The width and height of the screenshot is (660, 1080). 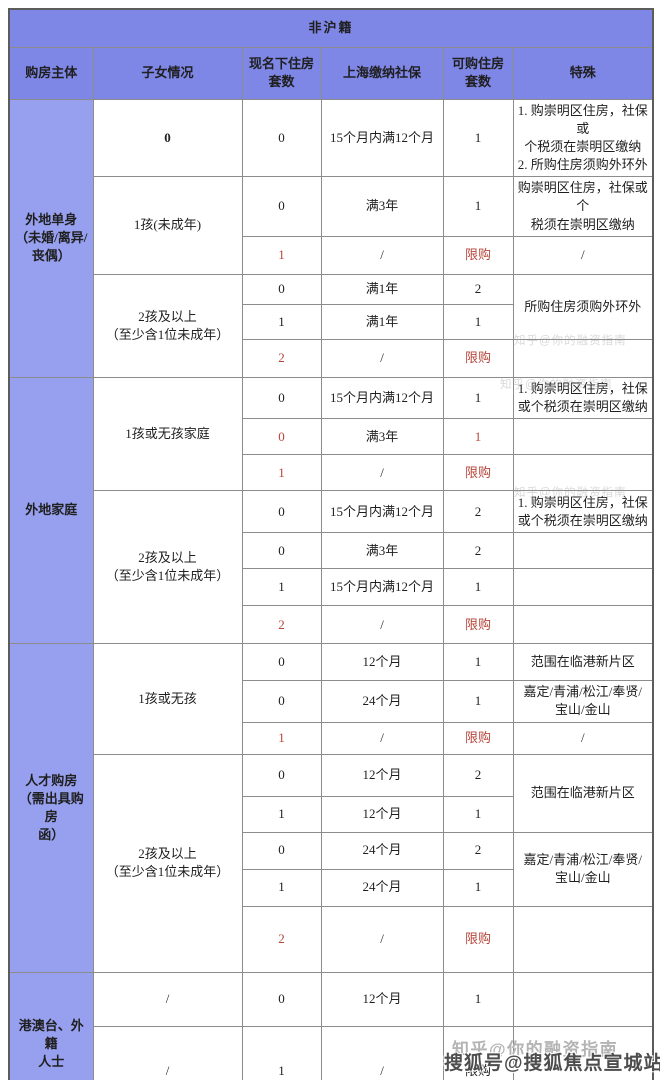 What do you see at coordinates (51, 1025) in the screenshot?
I see `group-label-hk-macau-taiwan-foreigner: 港澳台、外籍 人士` at bounding box center [51, 1025].